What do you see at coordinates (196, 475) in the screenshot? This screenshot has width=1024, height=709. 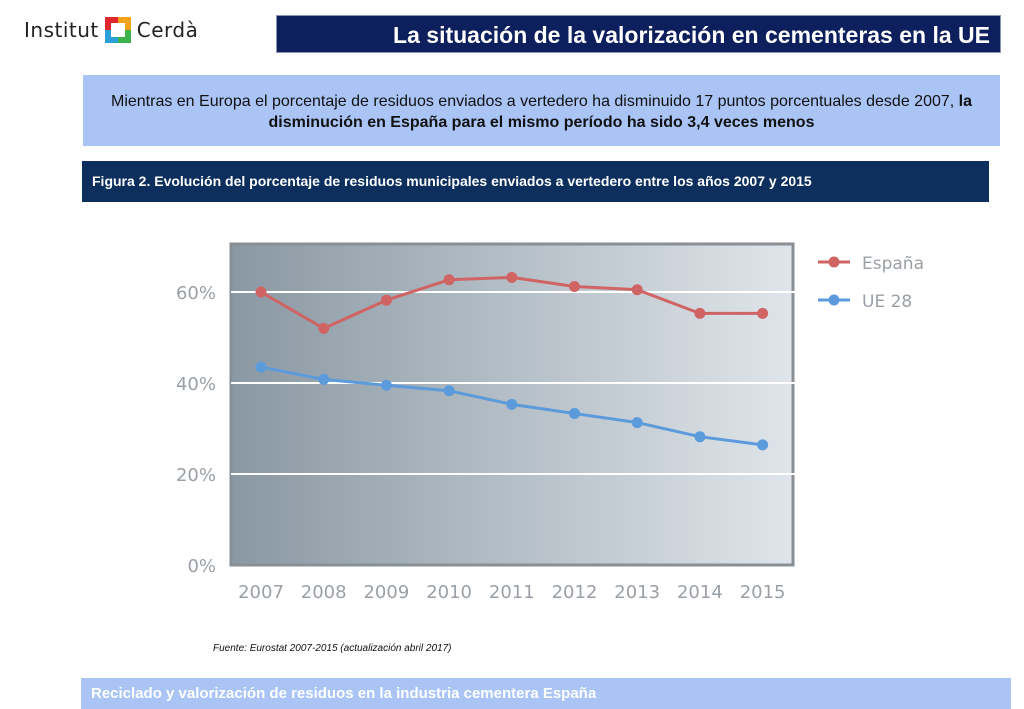 I see `y-tick-label: 20%` at bounding box center [196, 475].